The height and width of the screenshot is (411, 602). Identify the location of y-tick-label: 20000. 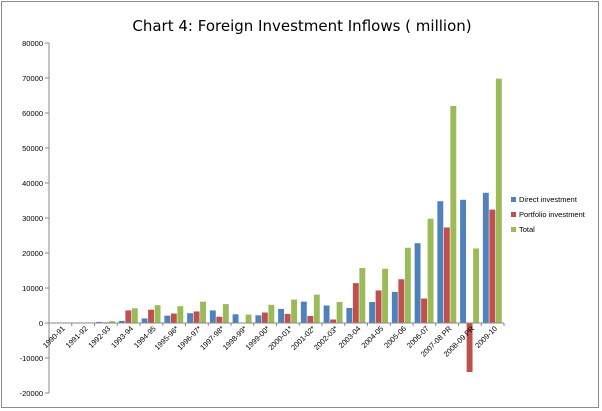
(32, 253).